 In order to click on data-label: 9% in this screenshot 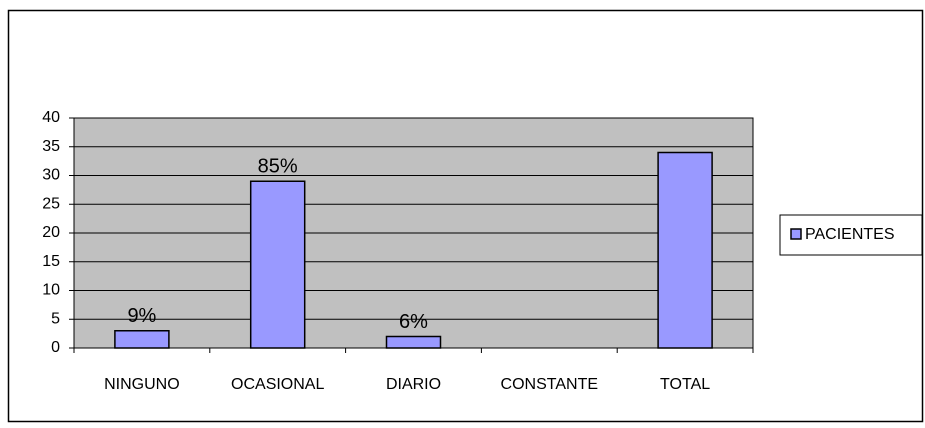, I will do `click(141, 316)`.